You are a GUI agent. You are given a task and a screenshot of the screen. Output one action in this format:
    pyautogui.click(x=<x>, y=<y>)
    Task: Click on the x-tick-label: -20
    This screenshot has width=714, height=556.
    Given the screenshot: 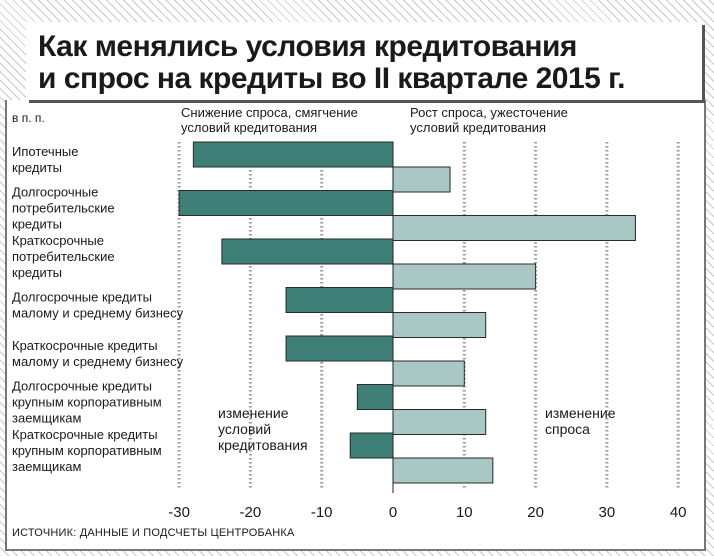 What is the action you would take?
    pyautogui.click(x=251, y=512)
    